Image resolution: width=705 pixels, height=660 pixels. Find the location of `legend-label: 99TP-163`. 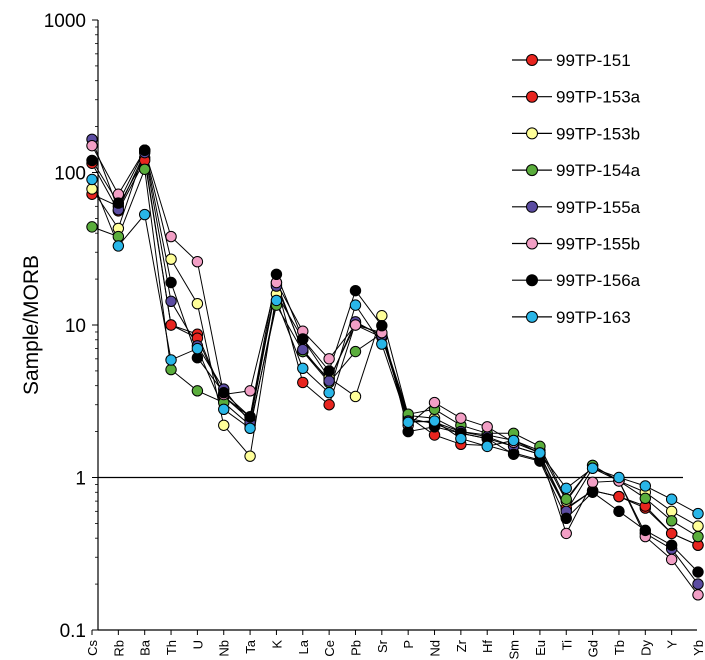

legend-label: 99TP-163 is located at coordinates (593, 317).